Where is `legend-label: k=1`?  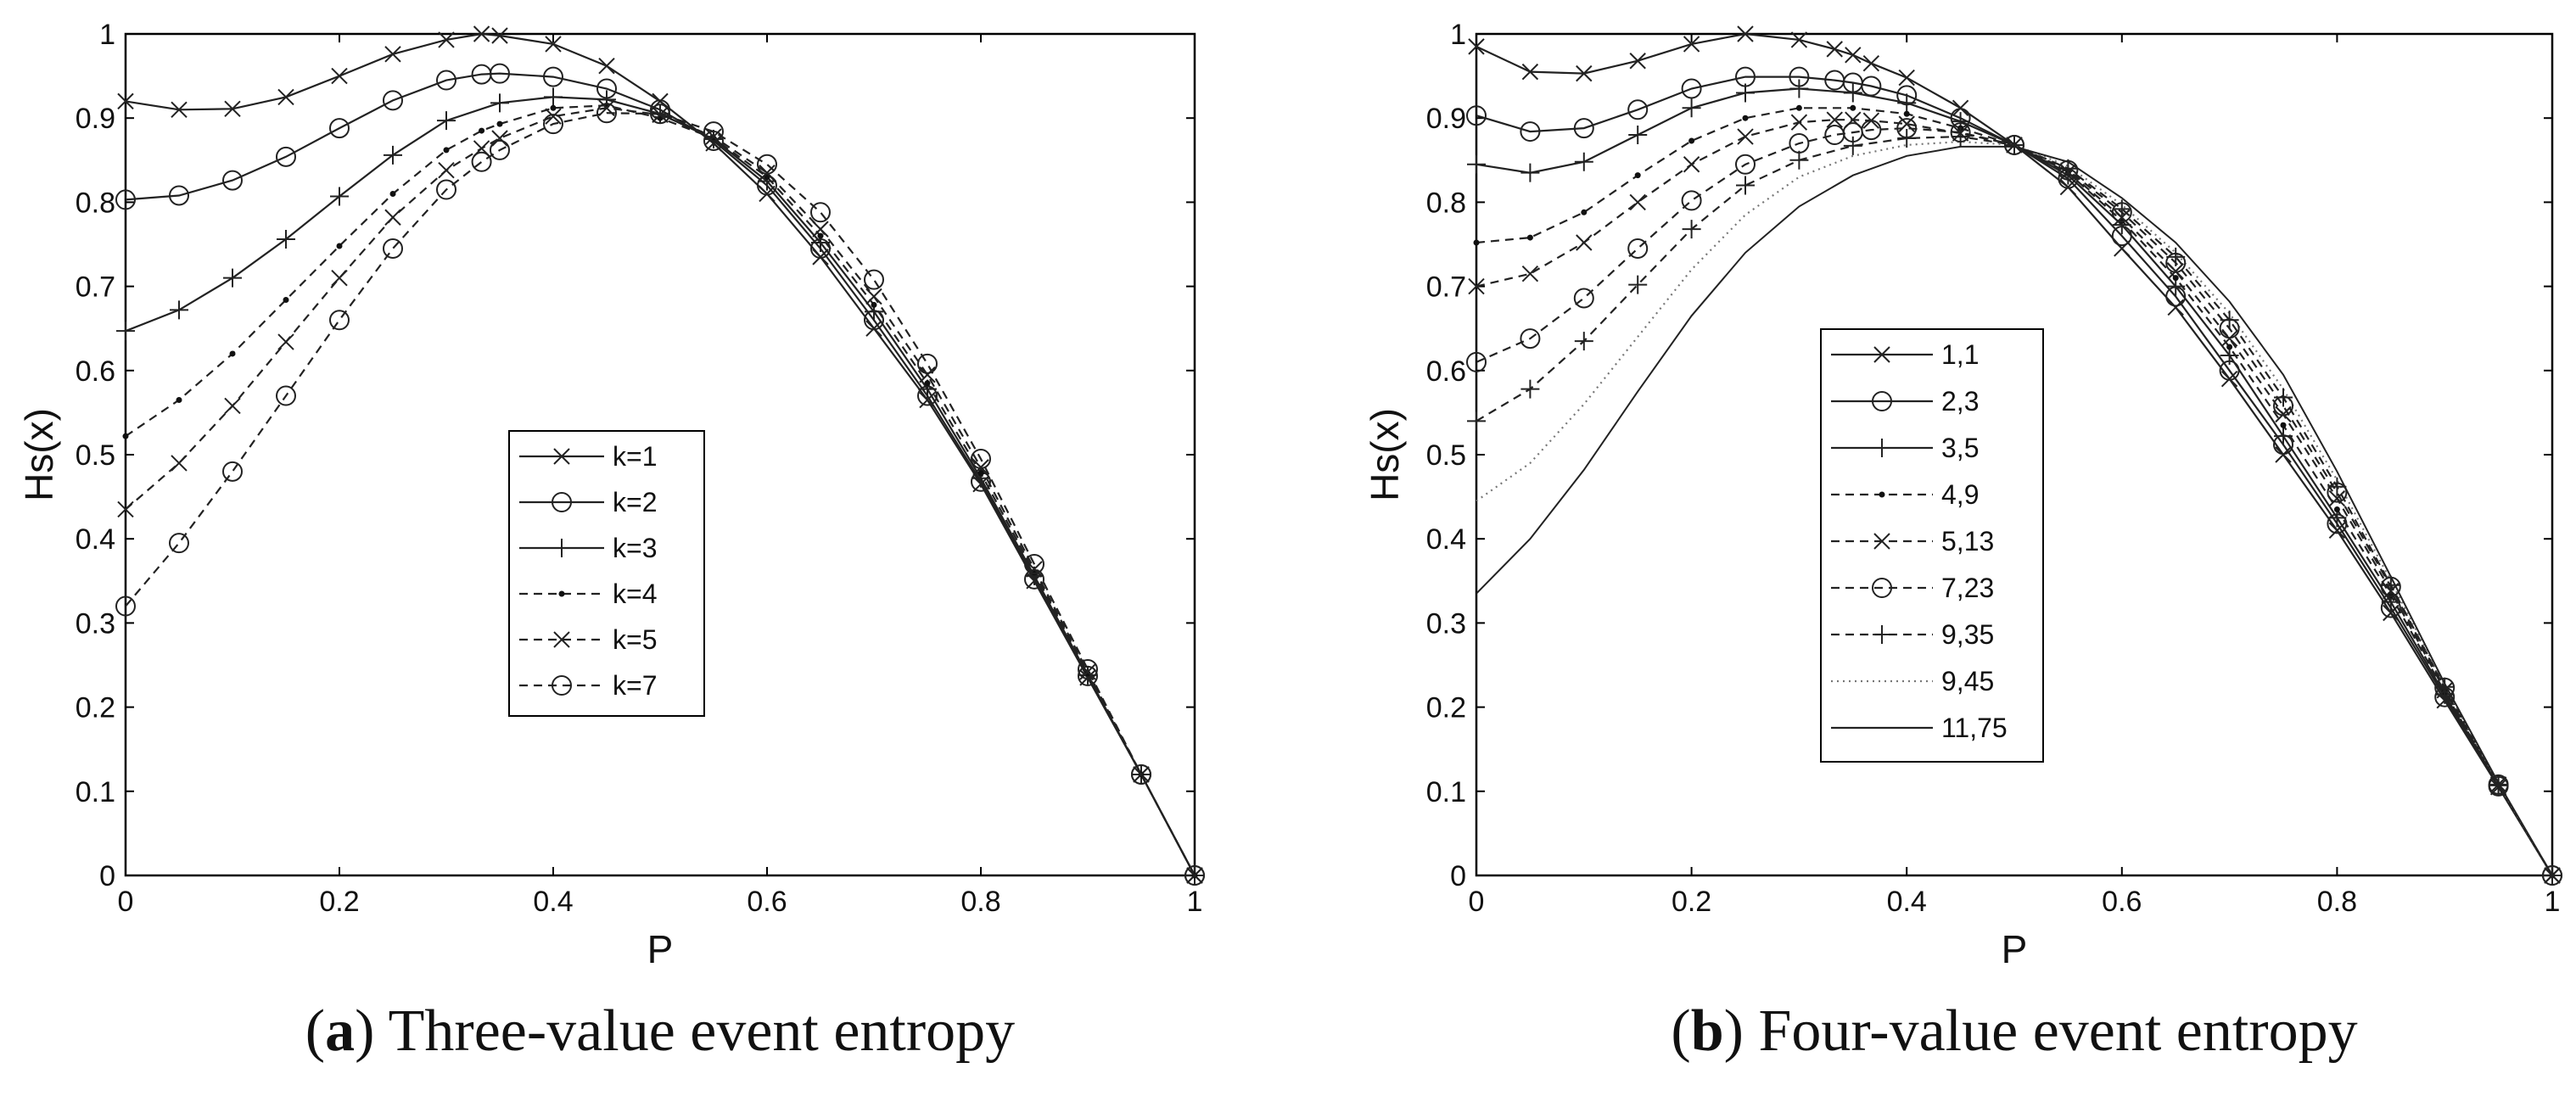 legend-label: k=1 is located at coordinates (635, 456).